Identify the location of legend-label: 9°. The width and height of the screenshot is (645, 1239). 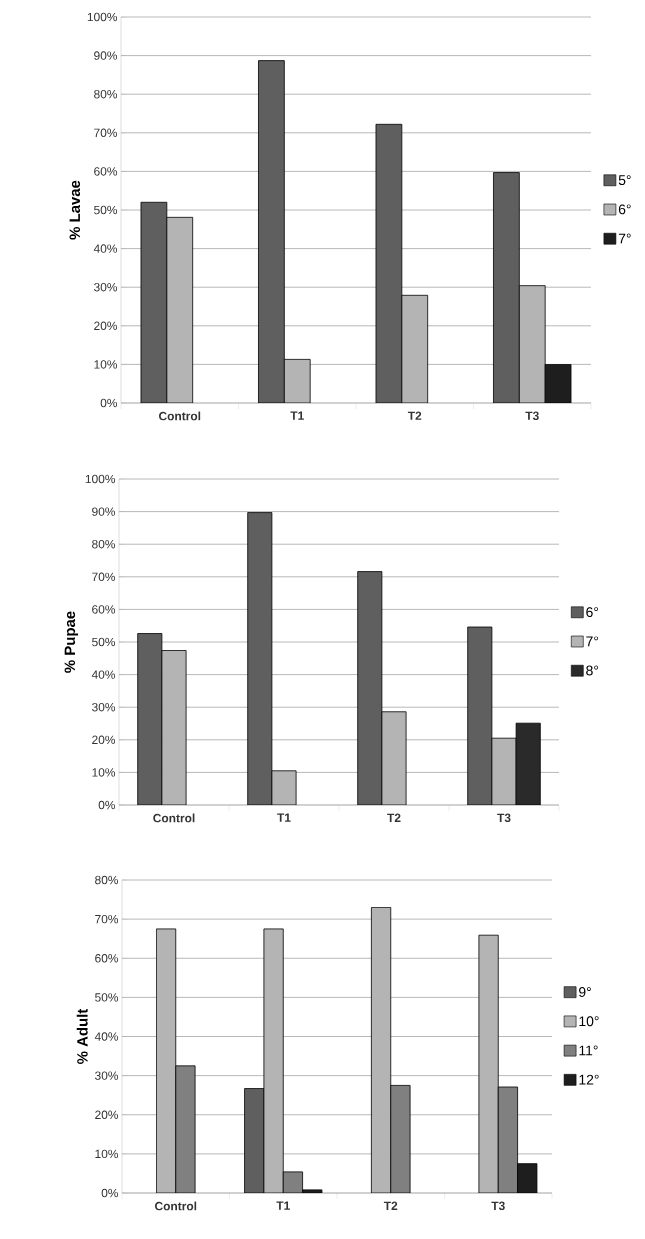
(585, 992).